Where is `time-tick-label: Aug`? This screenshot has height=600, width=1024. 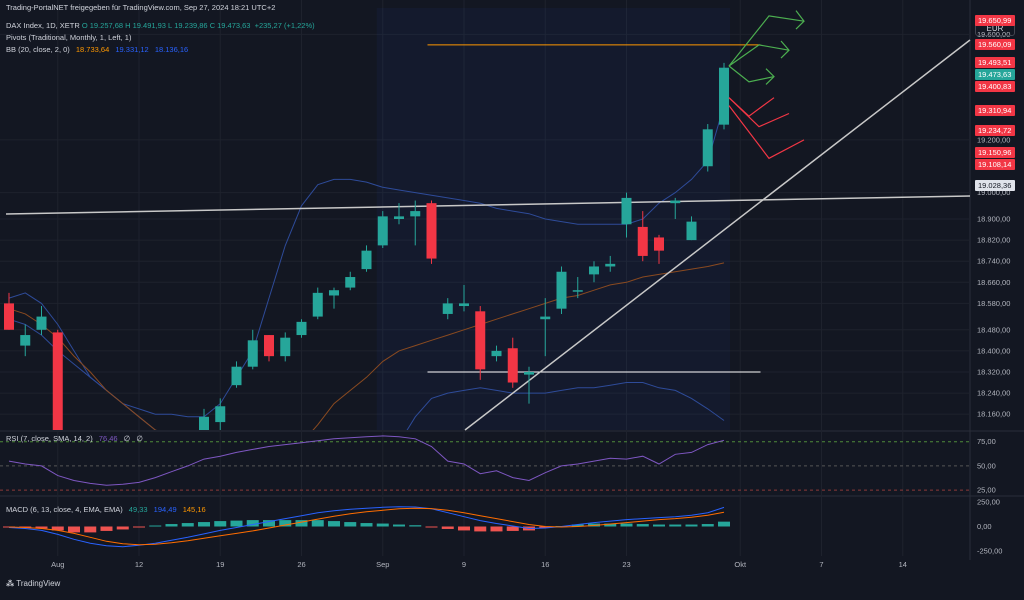
time-tick-label: Aug is located at coordinates (57, 564).